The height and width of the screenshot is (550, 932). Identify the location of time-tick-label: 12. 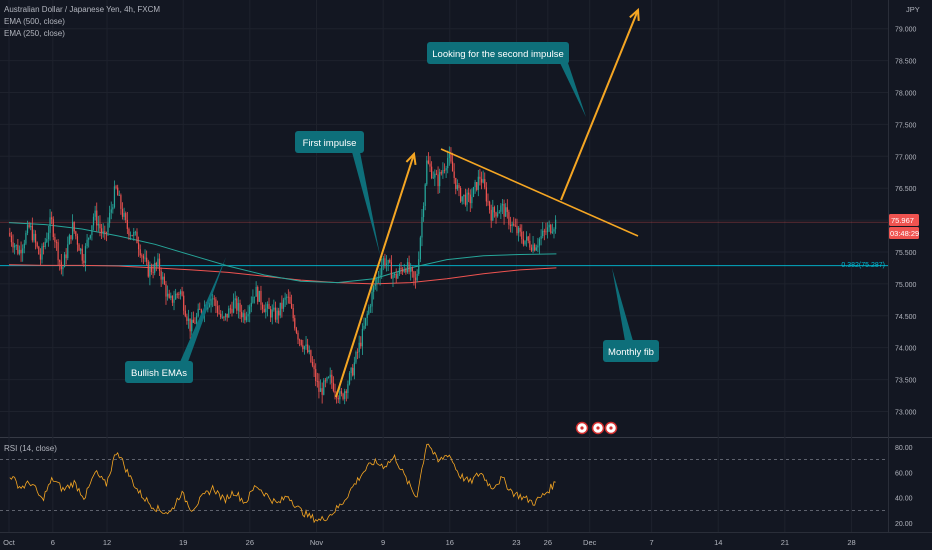
(107, 542).